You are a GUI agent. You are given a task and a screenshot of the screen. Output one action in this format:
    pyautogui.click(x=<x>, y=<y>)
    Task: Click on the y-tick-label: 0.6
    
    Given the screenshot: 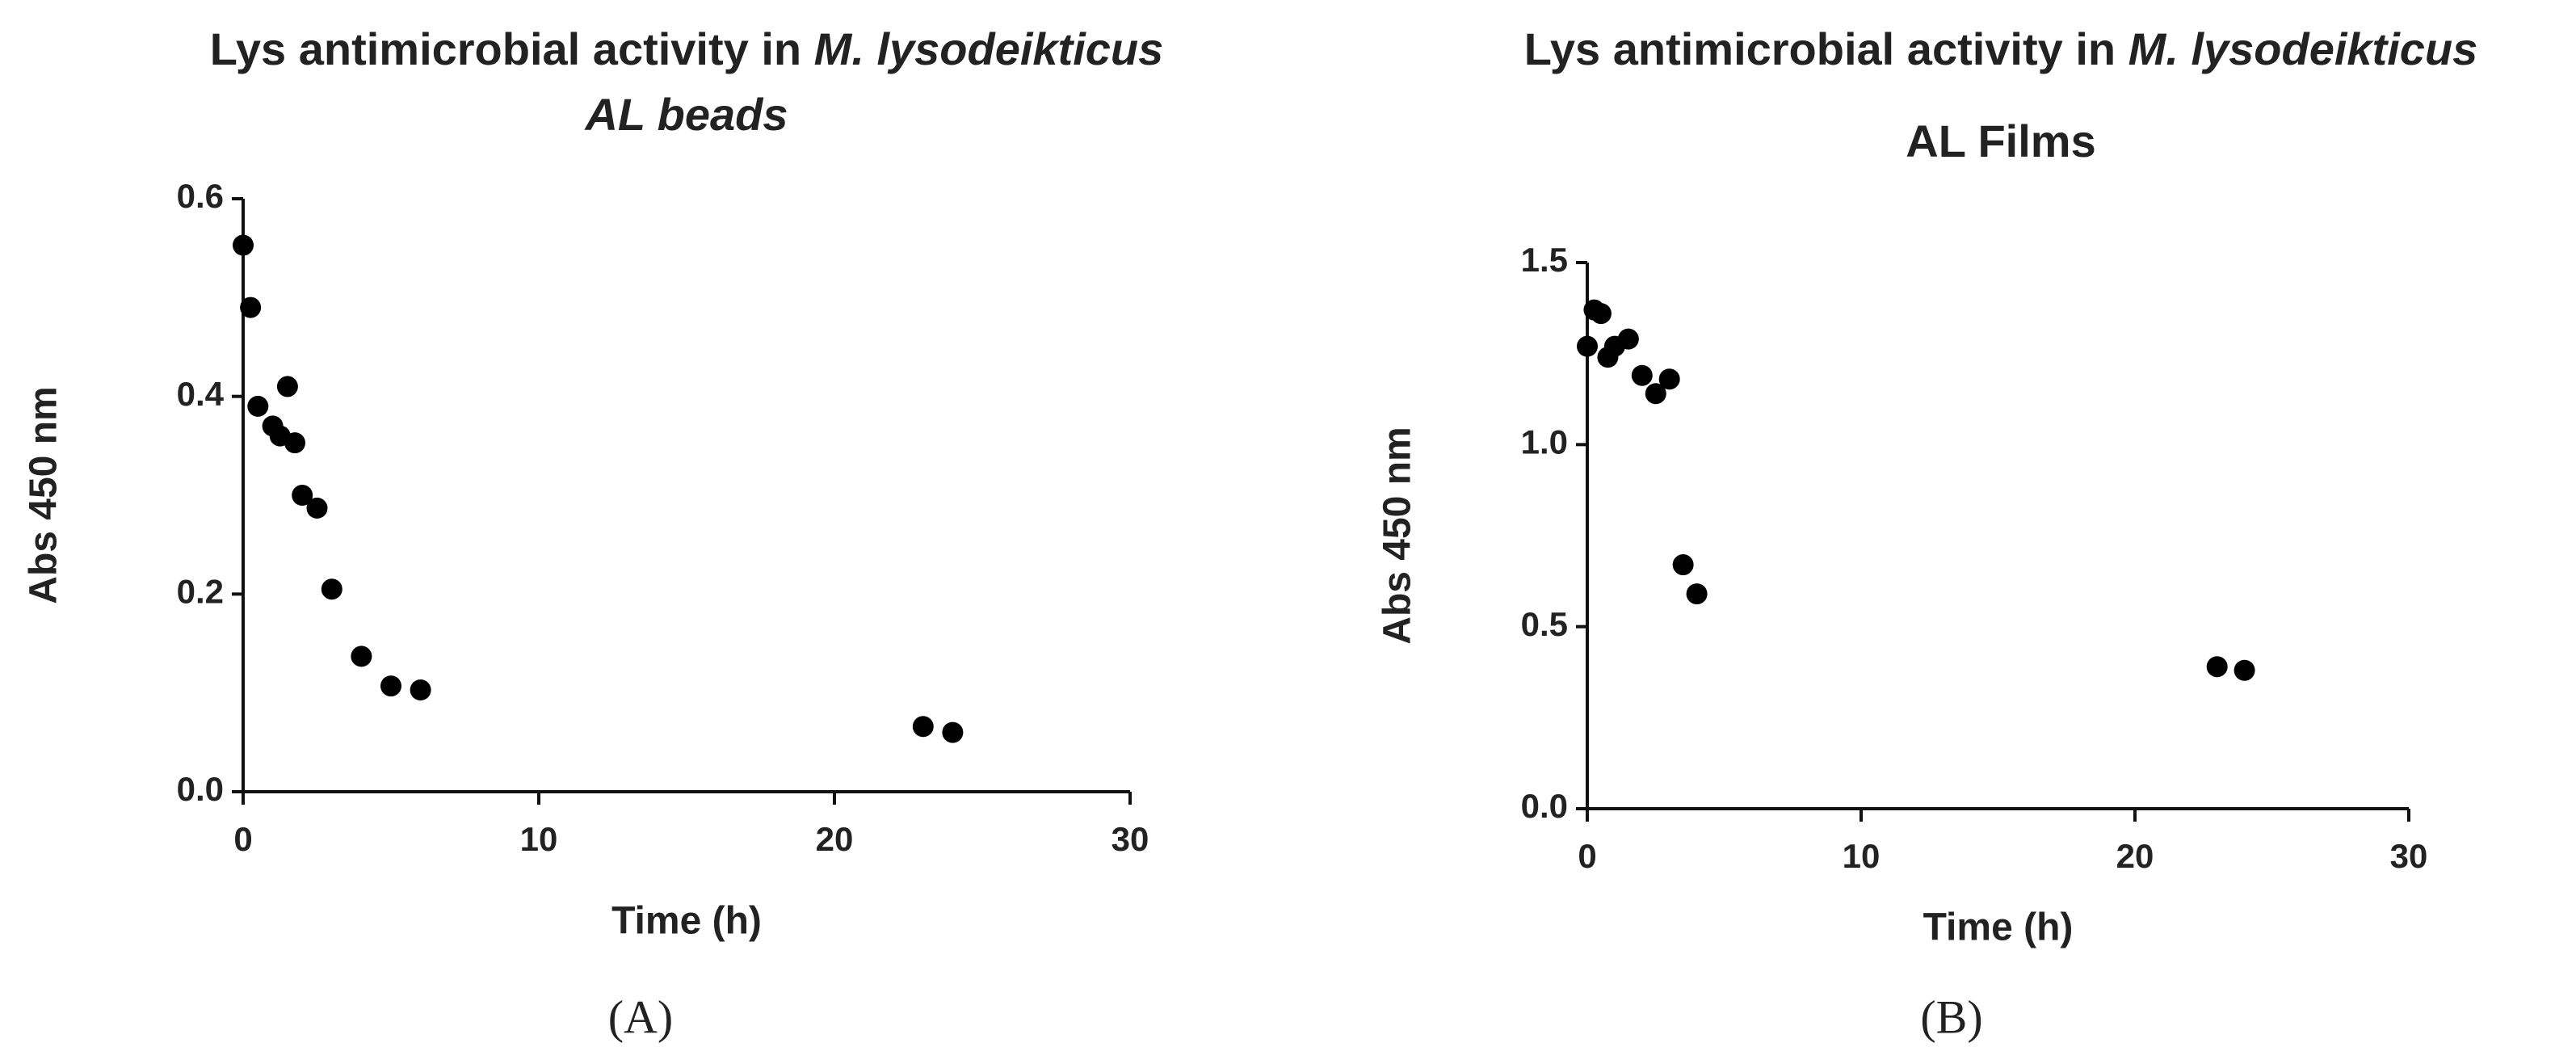 What is the action you would take?
    pyautogui.click(x=201, y=196)
    